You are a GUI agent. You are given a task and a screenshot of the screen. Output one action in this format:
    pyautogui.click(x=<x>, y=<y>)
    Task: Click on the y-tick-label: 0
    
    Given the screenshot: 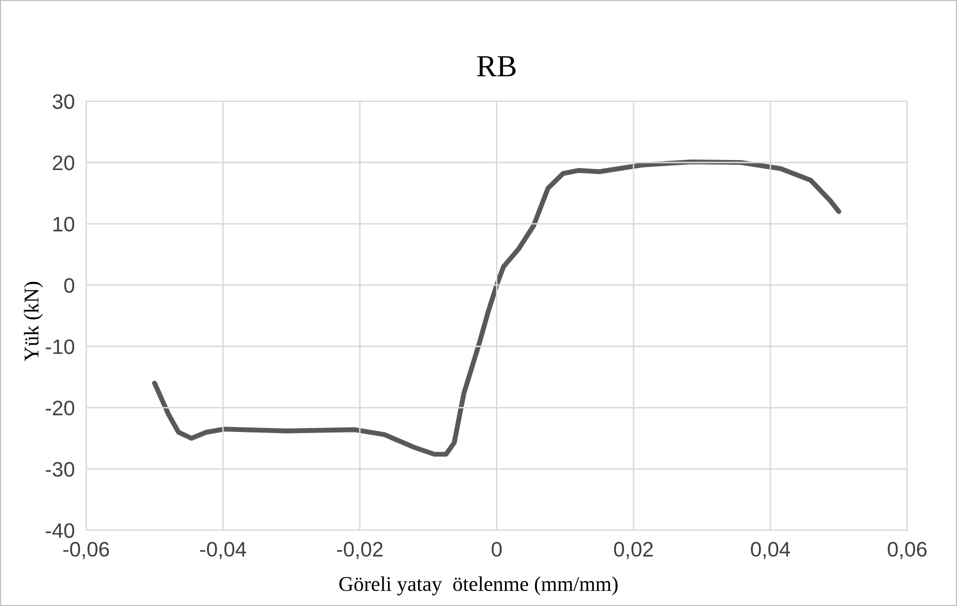 What is the action you would take?
    pyautogui.click(x=69, y=285)
    